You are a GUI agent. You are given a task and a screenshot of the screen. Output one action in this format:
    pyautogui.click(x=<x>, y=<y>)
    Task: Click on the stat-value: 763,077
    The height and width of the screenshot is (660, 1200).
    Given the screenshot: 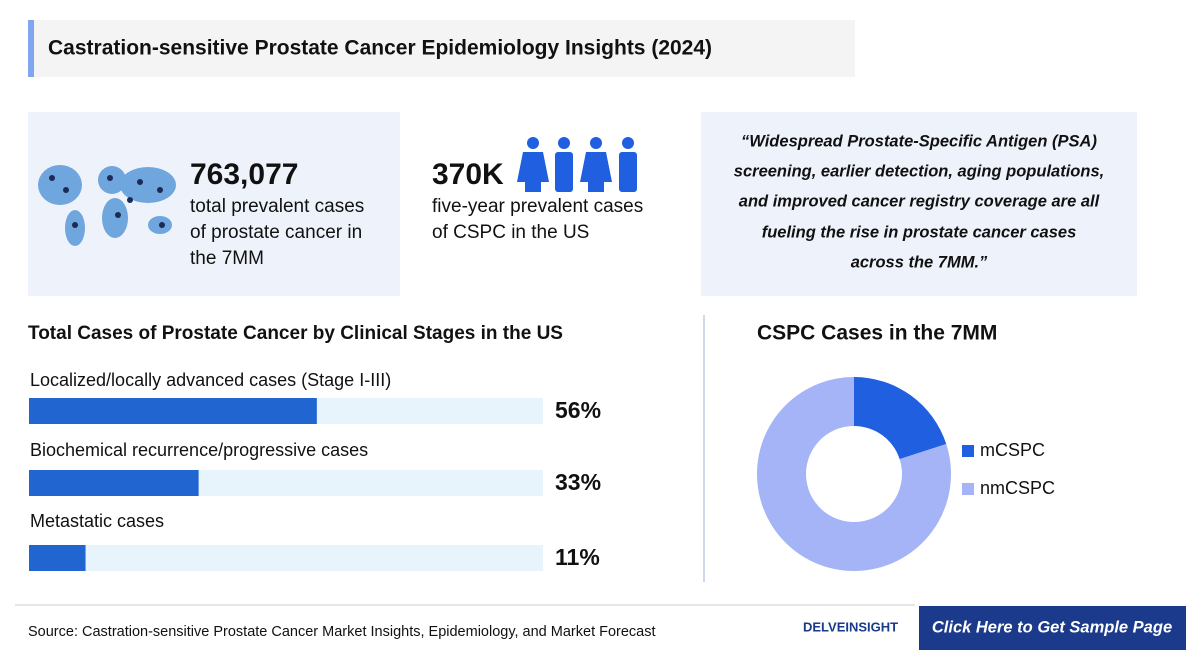 What is the action you would take?
    pyautogui.click(x=244, y=174)
    